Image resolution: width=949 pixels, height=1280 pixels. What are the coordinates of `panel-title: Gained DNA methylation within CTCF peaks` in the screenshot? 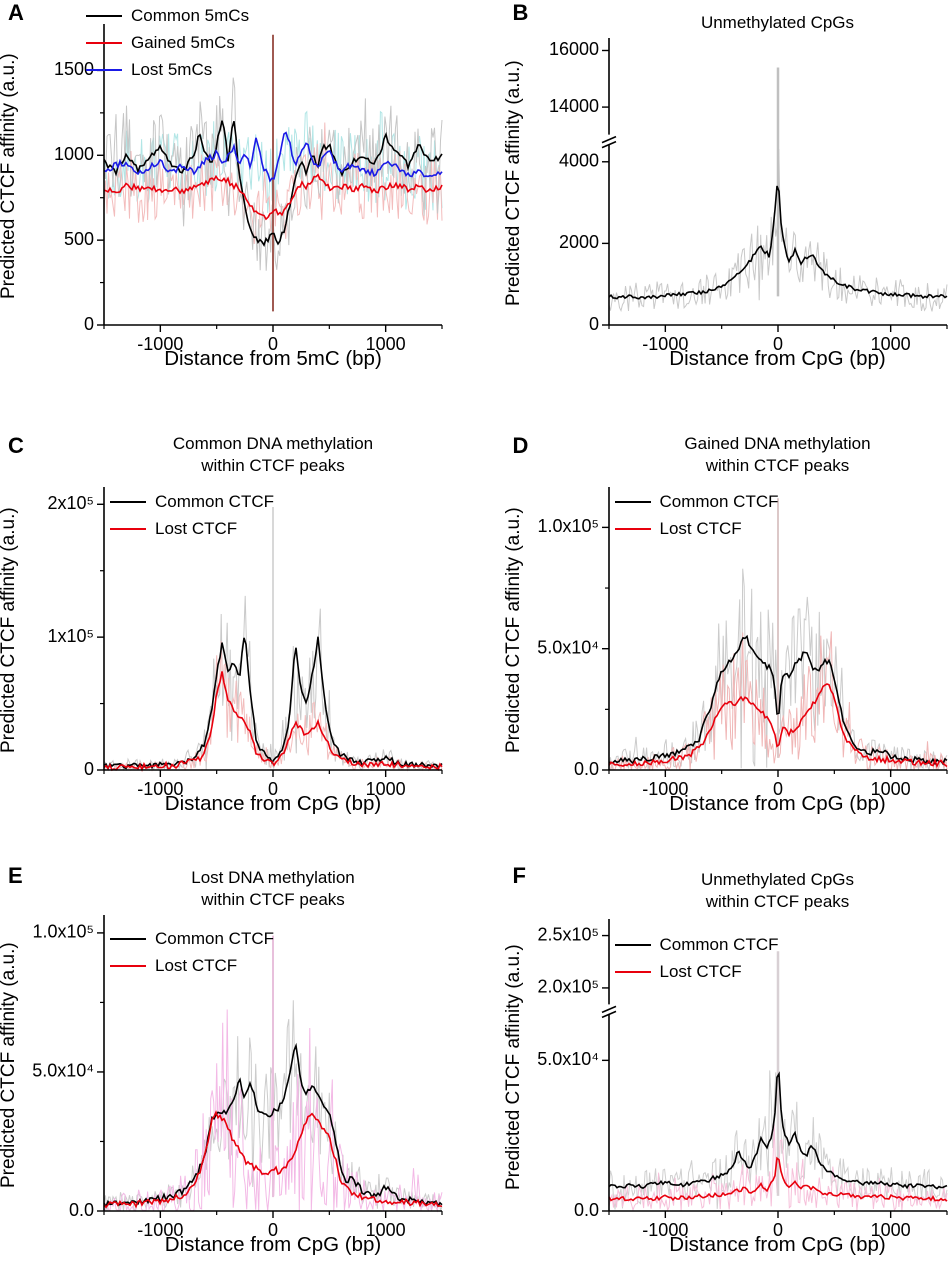 It's located at (777, 454).